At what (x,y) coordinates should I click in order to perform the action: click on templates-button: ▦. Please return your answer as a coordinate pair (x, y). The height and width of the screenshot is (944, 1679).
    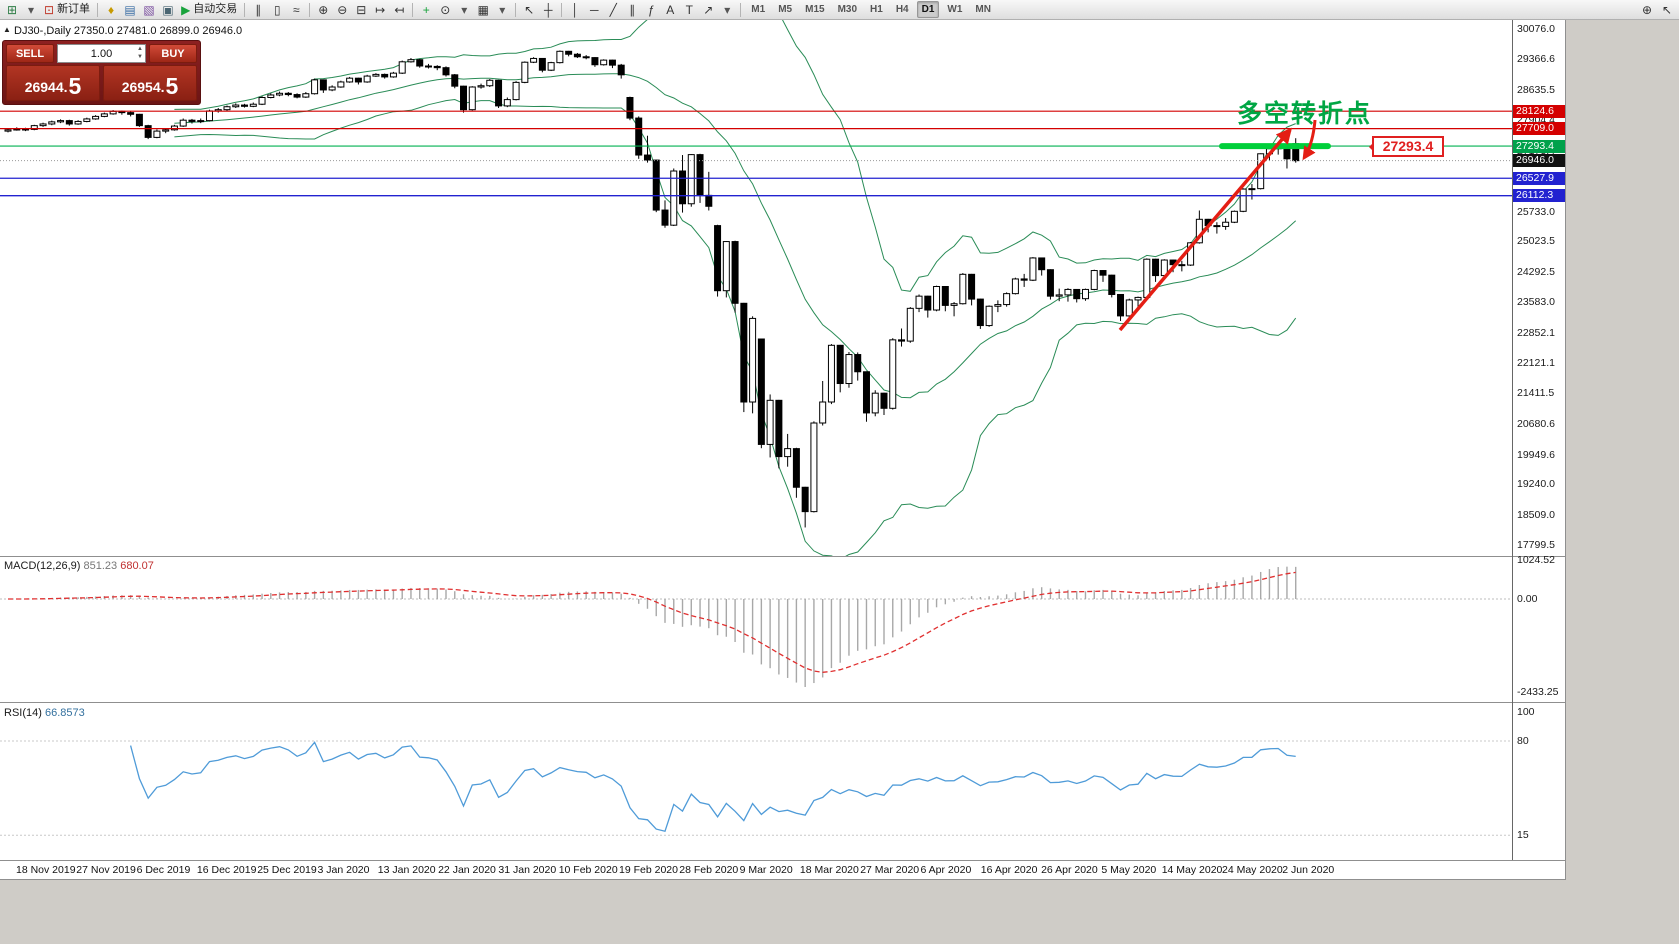
    Looking at the image, I should click on (483, 10).